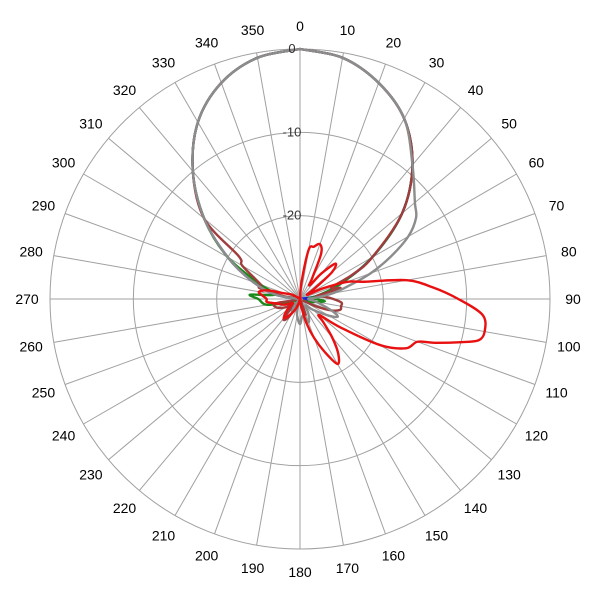 The height and width of the screenshot is (600, 600). I want to click on angle-label-150: 150, so click(437, 535).